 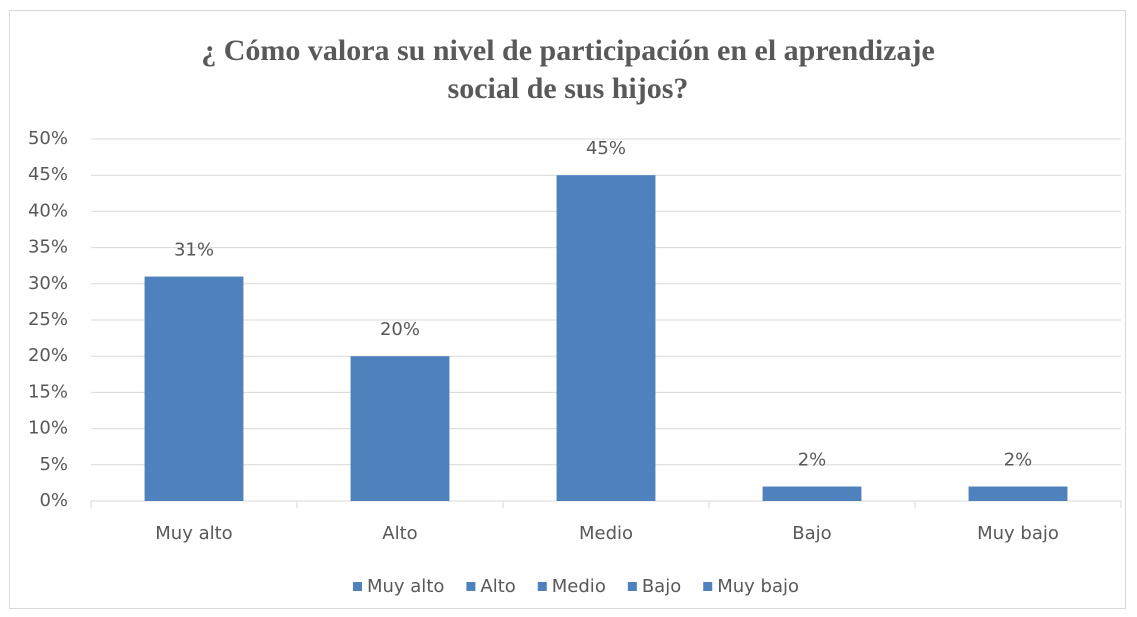 What do you see at coordinates (606, 148) in the screenshot?
I see `data-label: 45%` at bounding box center [606, 148].